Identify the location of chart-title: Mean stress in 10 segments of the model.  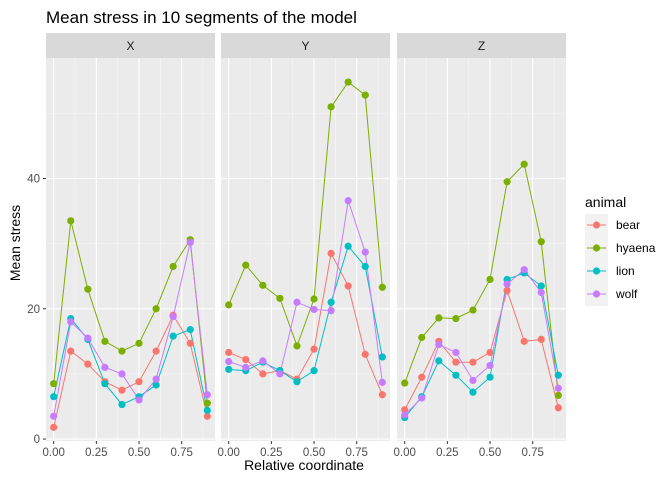
(201, 17).